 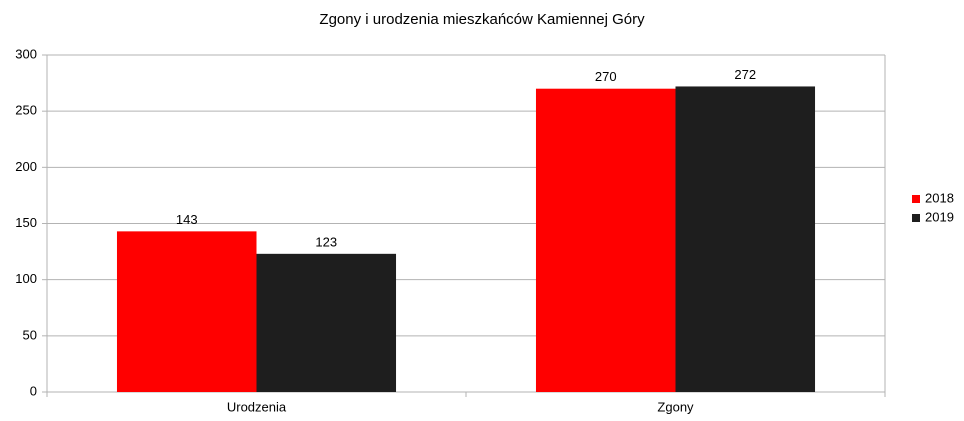 What do you see at coordinates (939, 216) in the screenshot?
I see `legend-label: 2019` at bounding box center [939, 216].